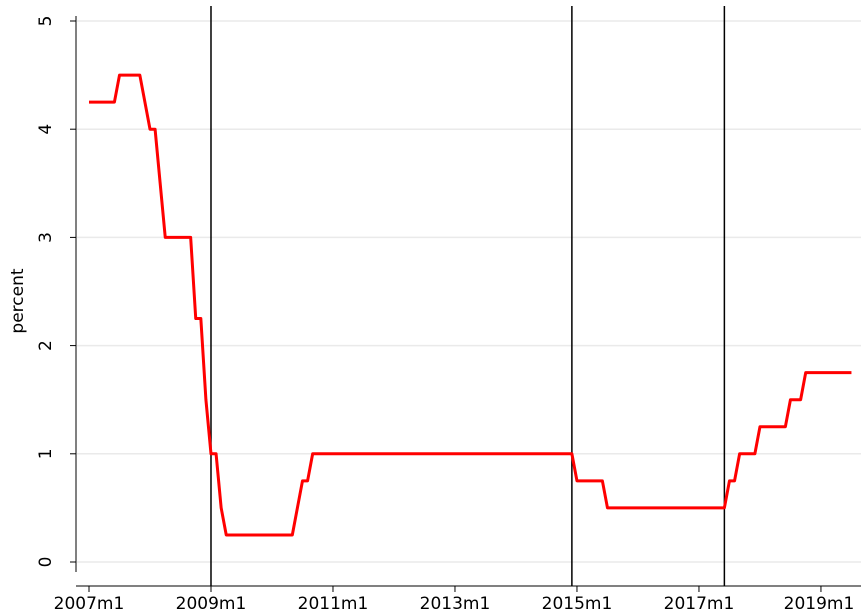  What do you see at coordinates (46, 345) in the screenshot?
I see `y-tick-label: 2` at bounding box center [46, 345].